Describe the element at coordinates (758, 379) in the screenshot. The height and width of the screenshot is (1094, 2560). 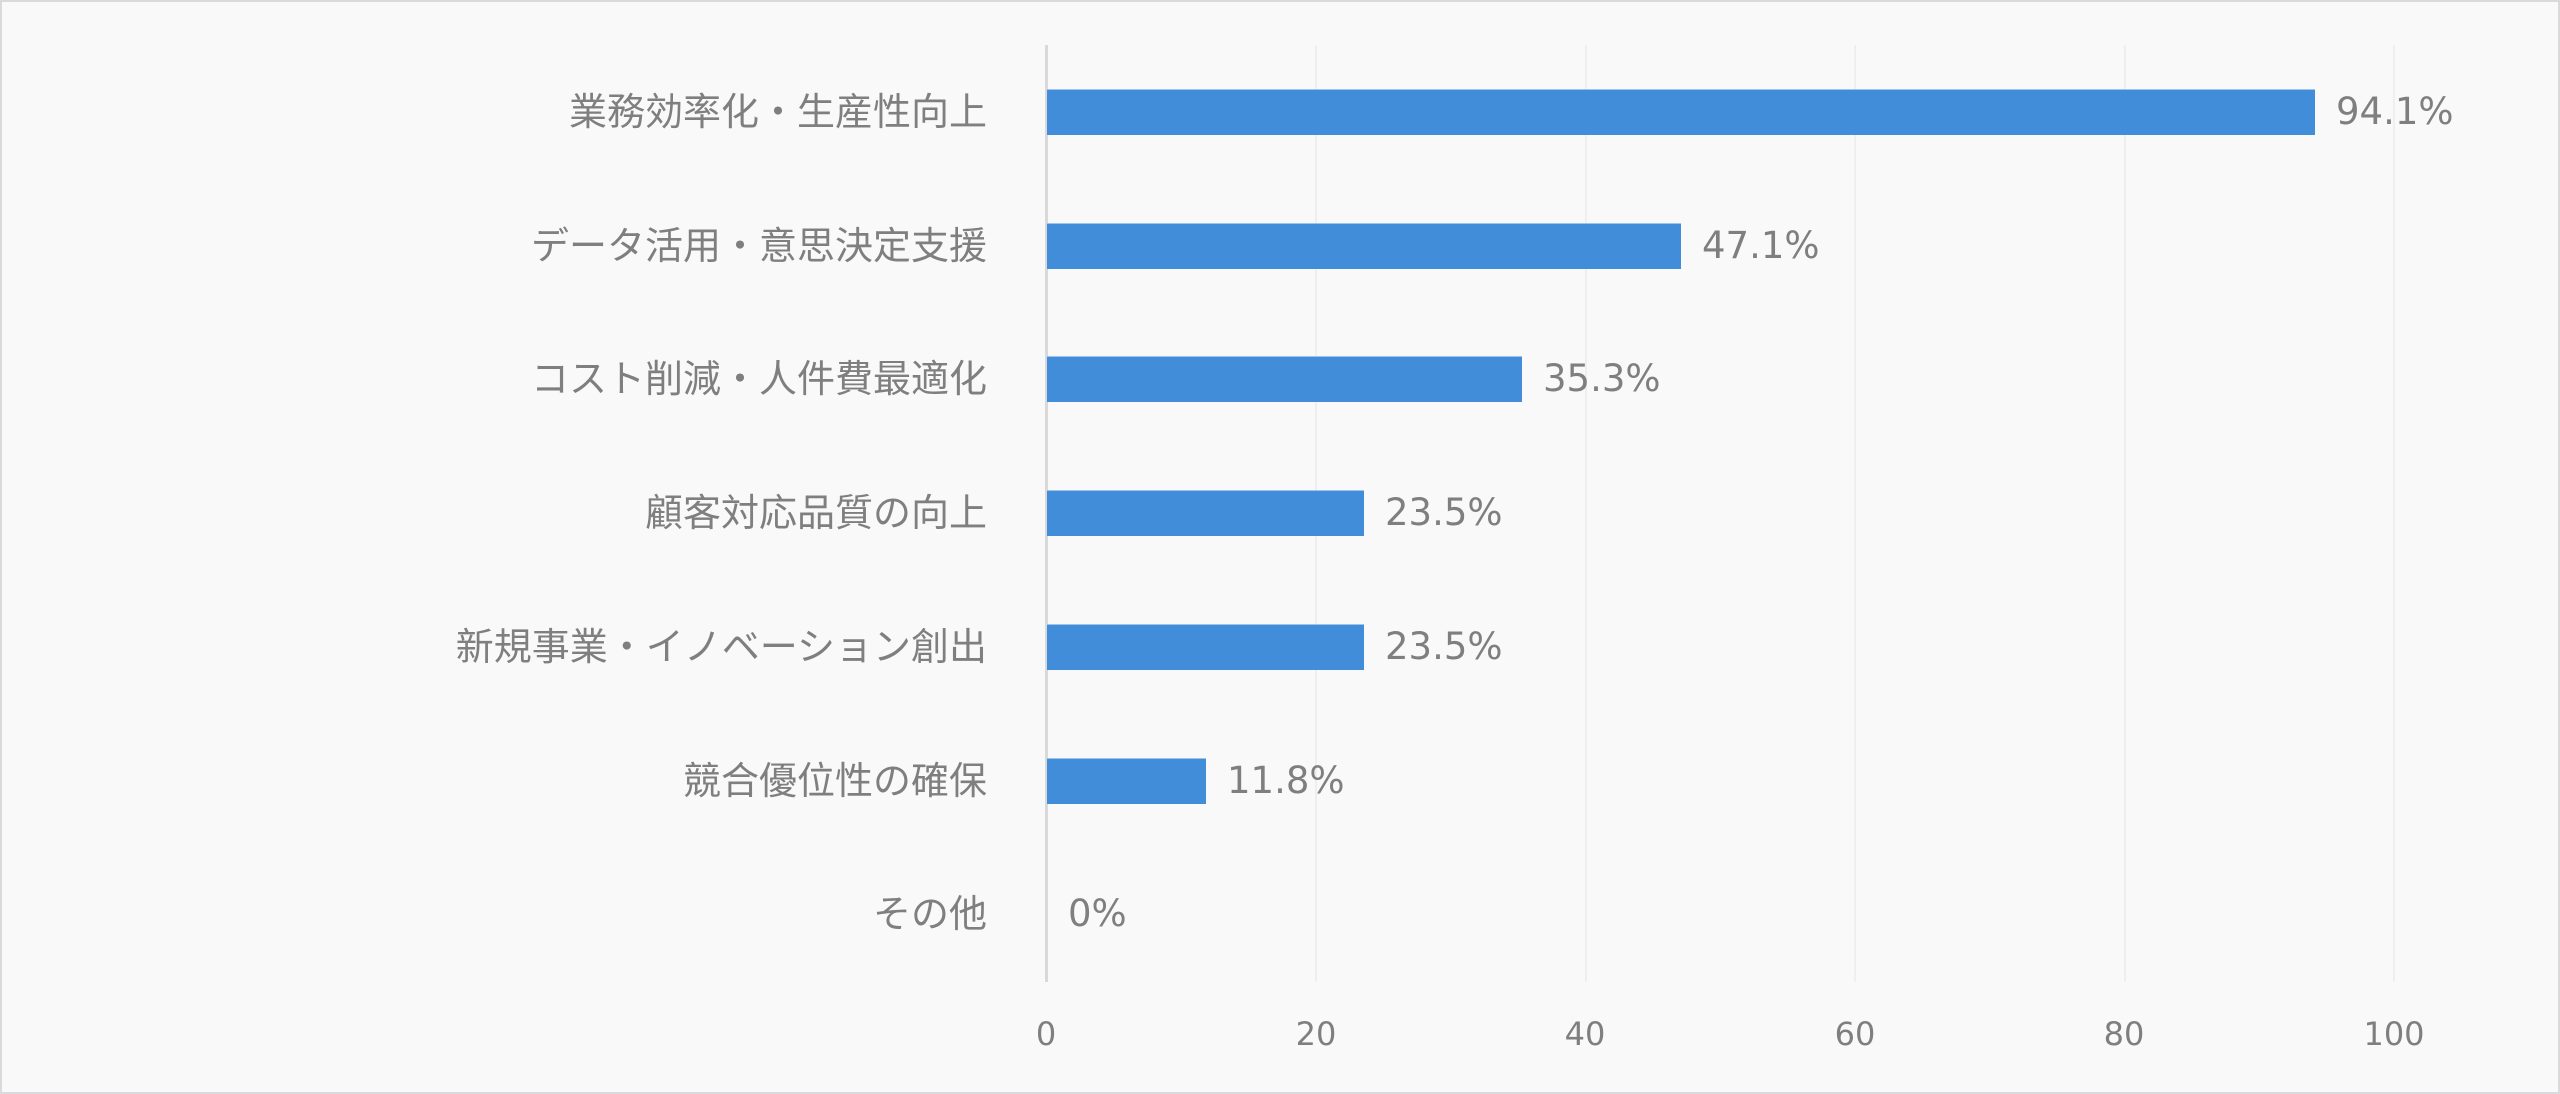
I see `category-label: コスト削減・人件費最適化` at that location.